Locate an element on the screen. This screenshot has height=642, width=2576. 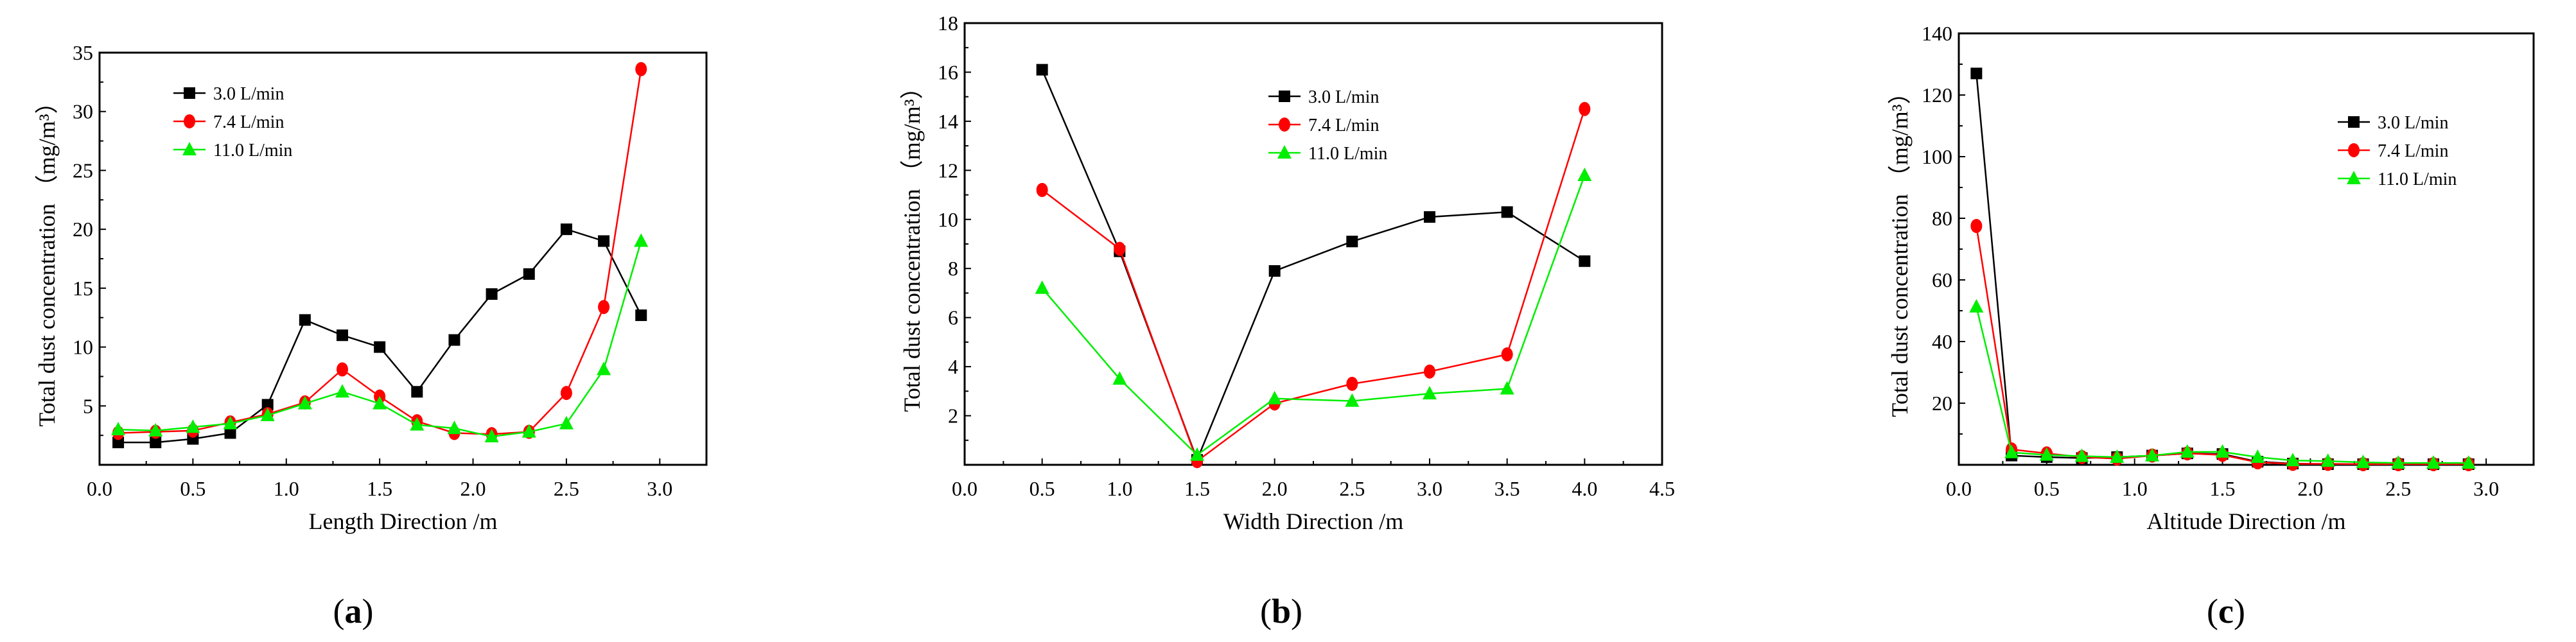
y-tick-label: 4 is located at coordinates (953, 366).